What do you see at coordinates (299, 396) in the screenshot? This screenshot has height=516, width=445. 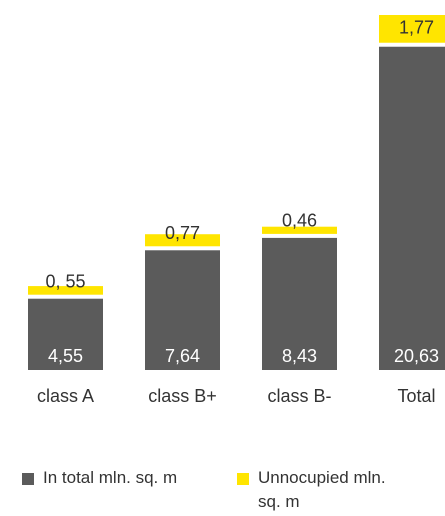 I see `category-label: class B-` at bounding box center [299, 396].